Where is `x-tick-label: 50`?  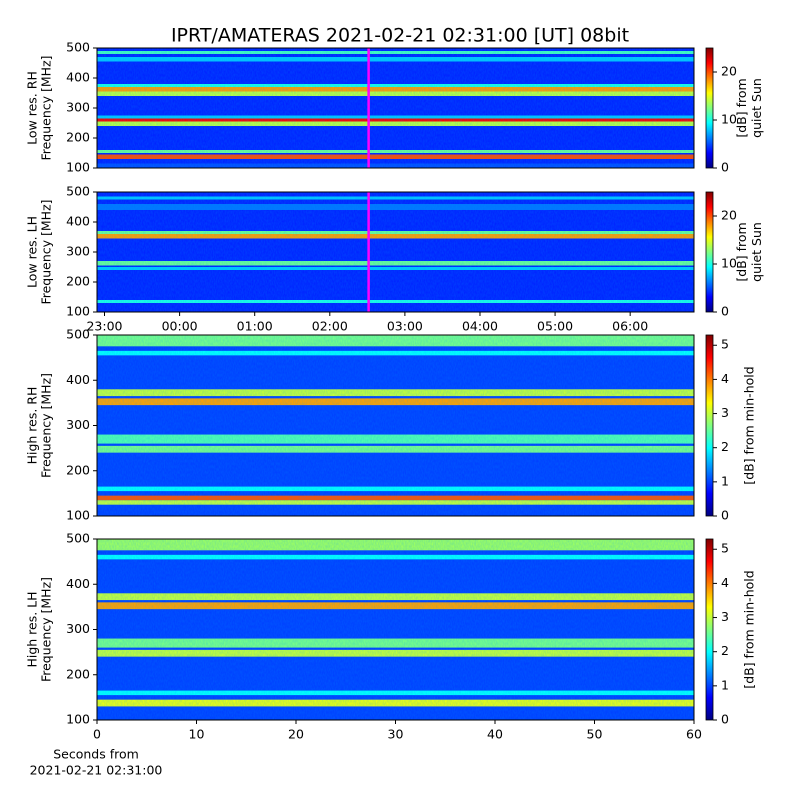 x-tick-label: 50 is located at coordinates (595, 734).